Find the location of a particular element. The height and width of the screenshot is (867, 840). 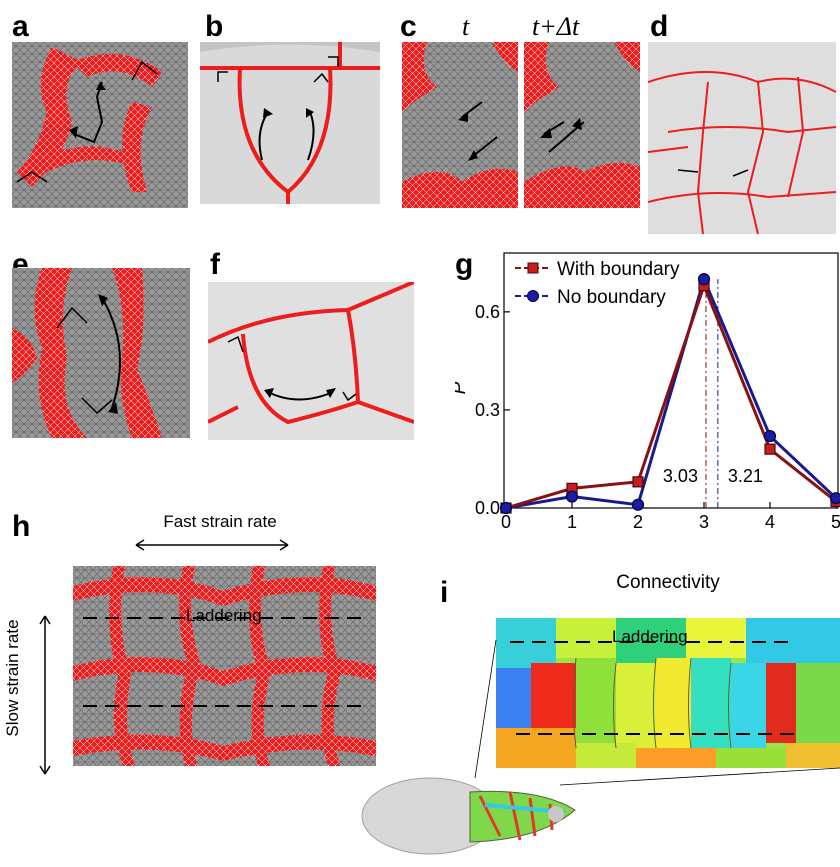

legend-marker-square is located at coordinates (533, 268).